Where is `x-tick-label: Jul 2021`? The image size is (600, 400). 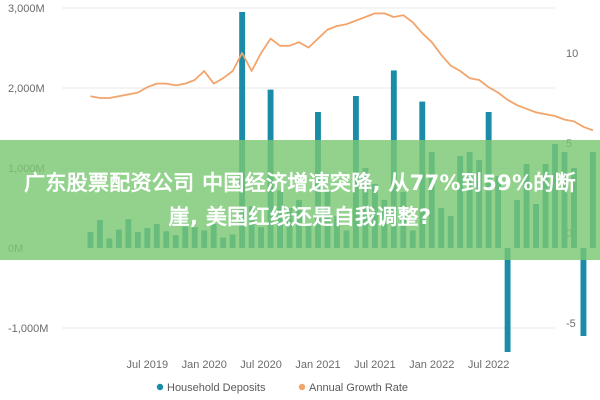 x-tick-label: Jul 2021 is located at coordinates (375, 365).